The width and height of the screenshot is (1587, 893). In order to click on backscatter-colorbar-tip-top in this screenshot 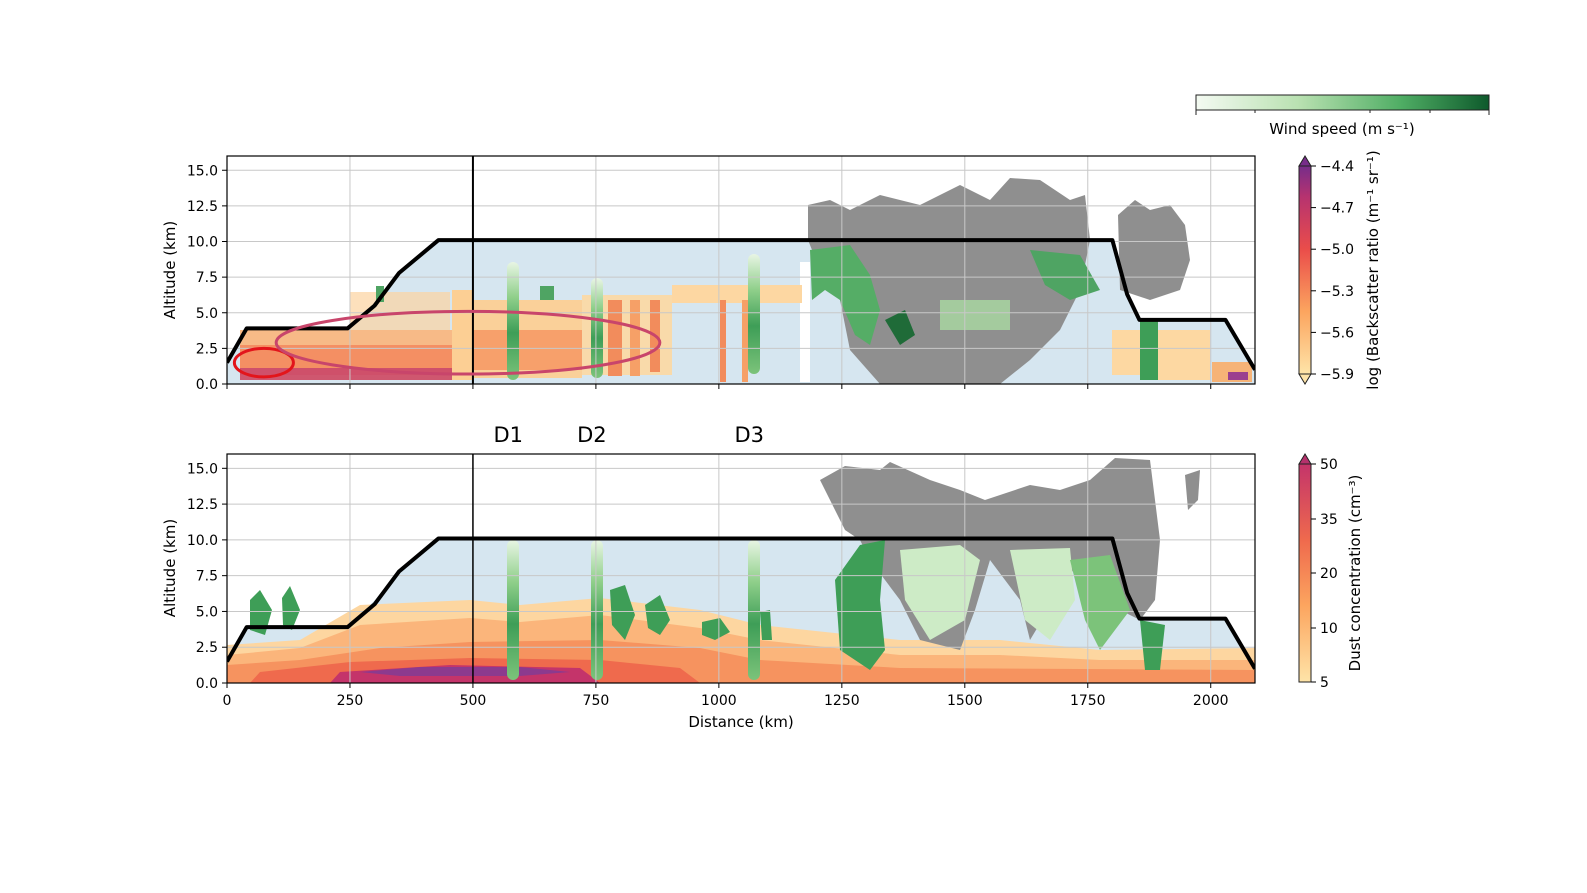, I will do `click(1305, 161)`.